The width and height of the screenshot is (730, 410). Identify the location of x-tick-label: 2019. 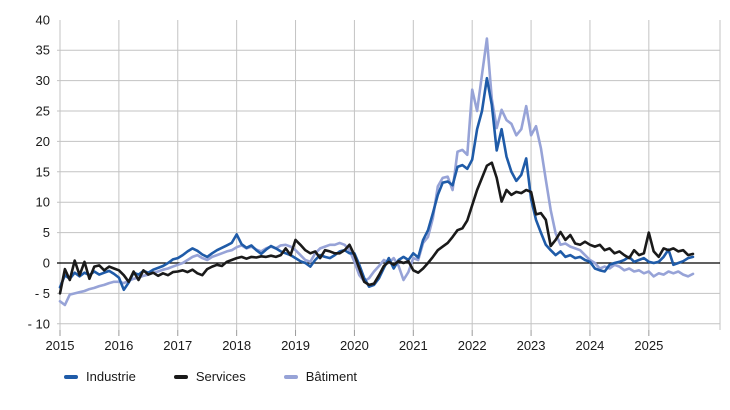
(295, 345).